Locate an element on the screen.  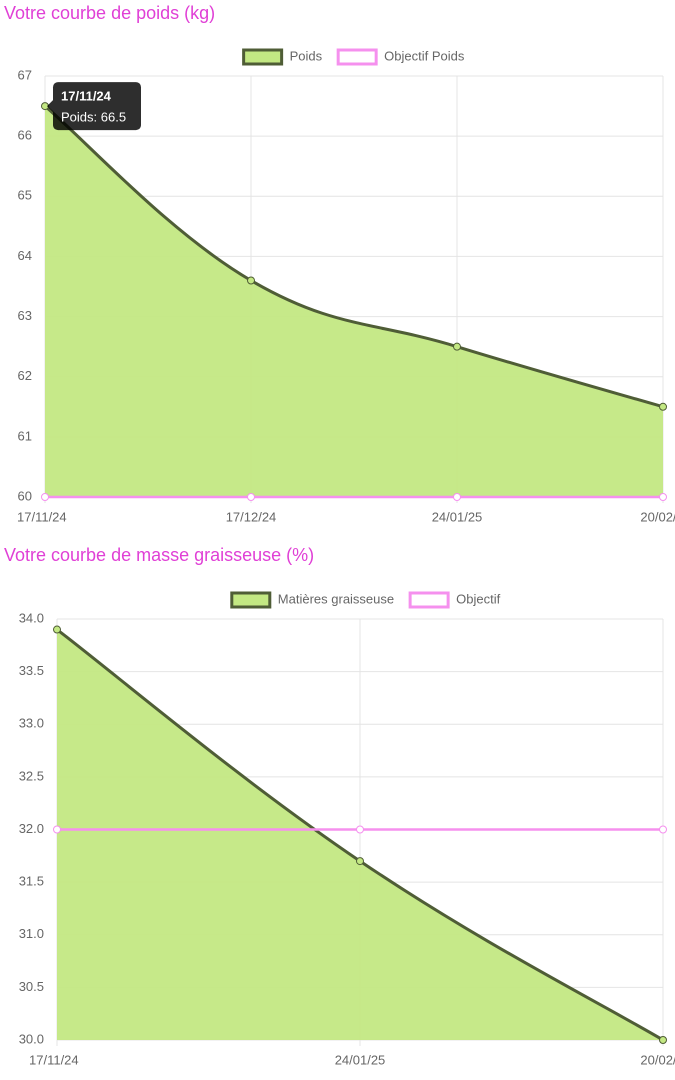
tooltip-text: Poids: 66.5 is located at coordinates (93, 117).